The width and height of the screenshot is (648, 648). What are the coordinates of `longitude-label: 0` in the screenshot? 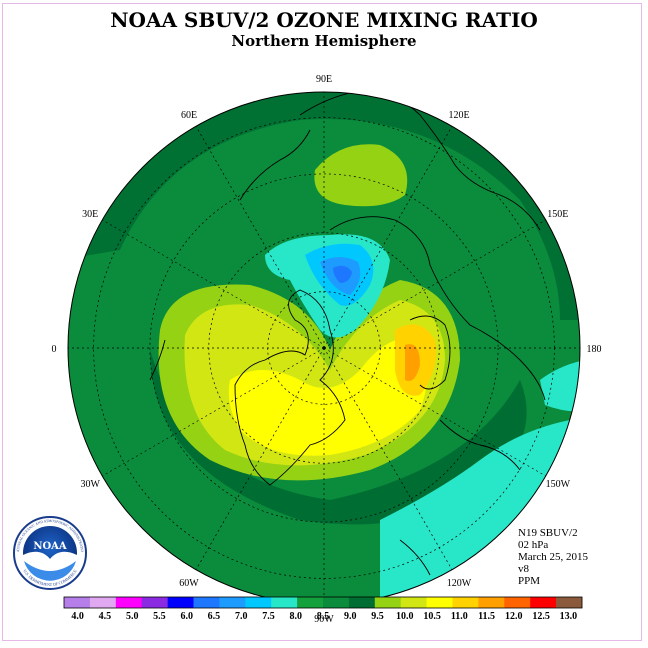 It's located at (54, 349).